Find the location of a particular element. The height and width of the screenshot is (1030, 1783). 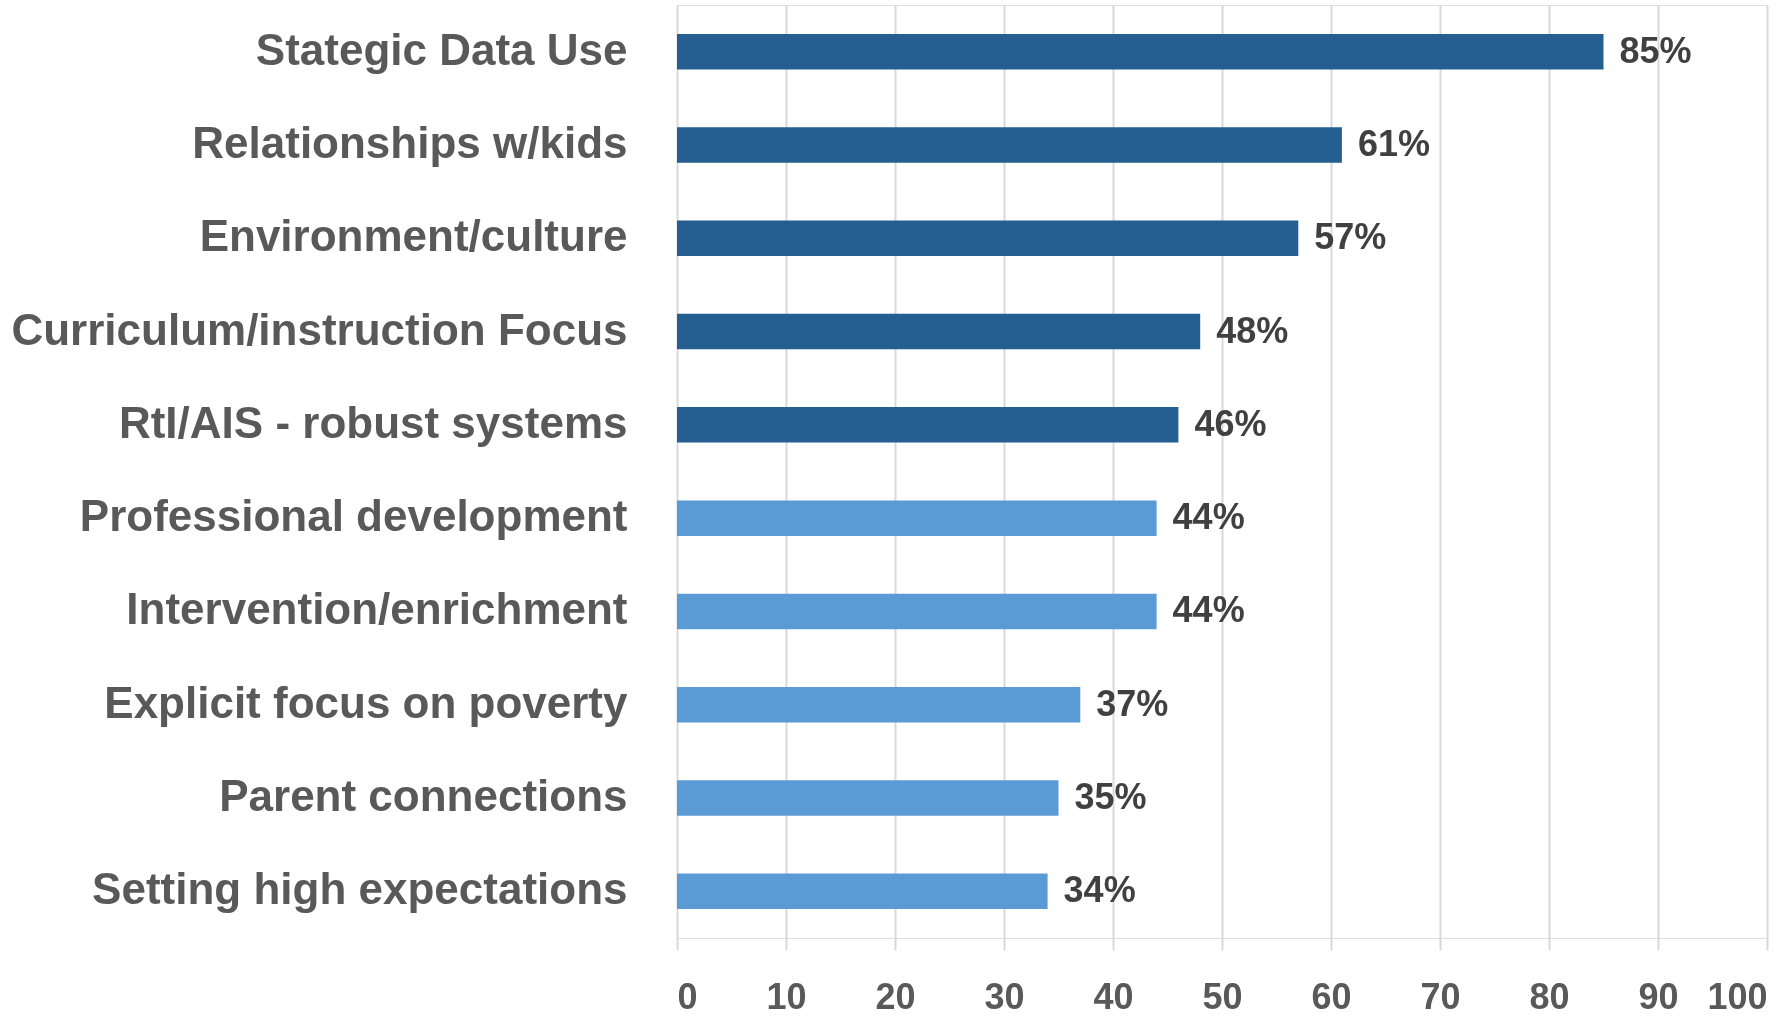

y-tick-label: Setting high expectations is located at coordinates (360, 889).